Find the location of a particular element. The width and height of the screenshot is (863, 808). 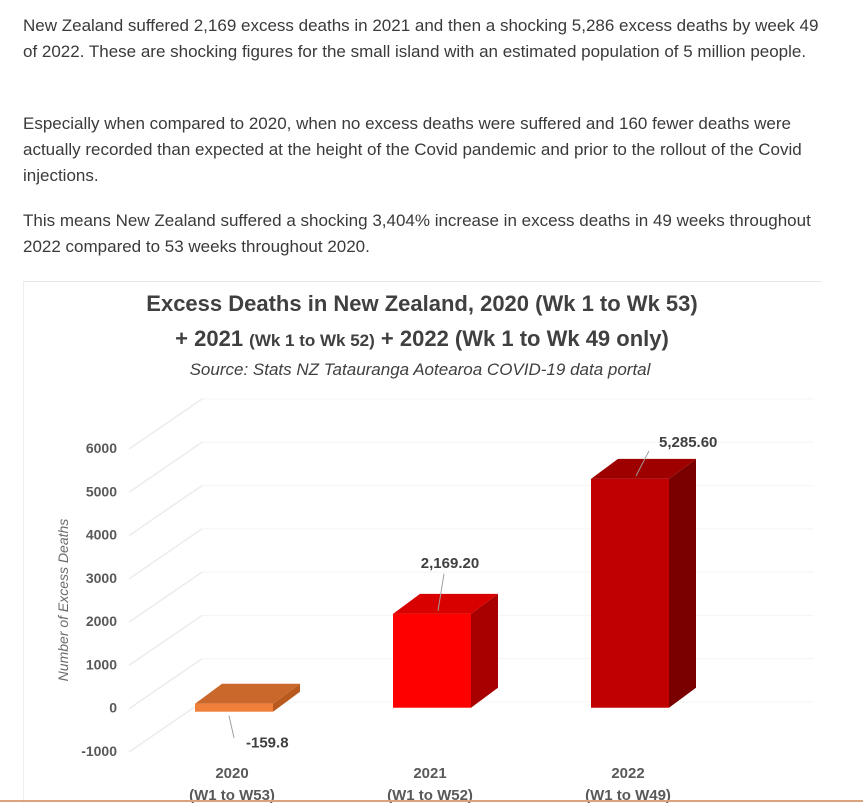

y-tick-label: 1000 is located at coordinates (101, 664).